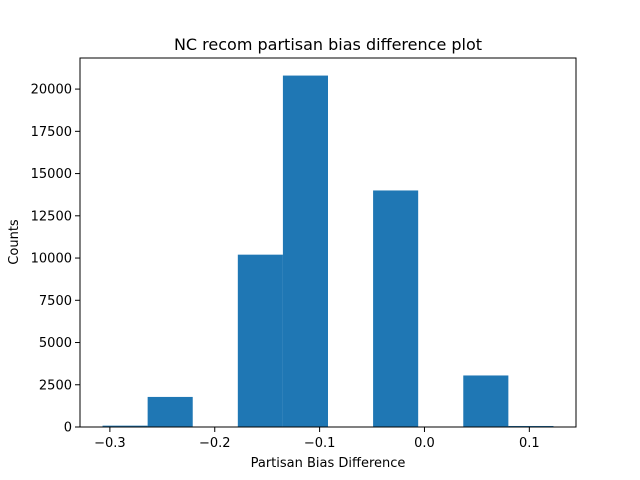 The height and width of the screenshot is (480, 640). I want to click on x-tick-label: −0.3, so click(110, 443).